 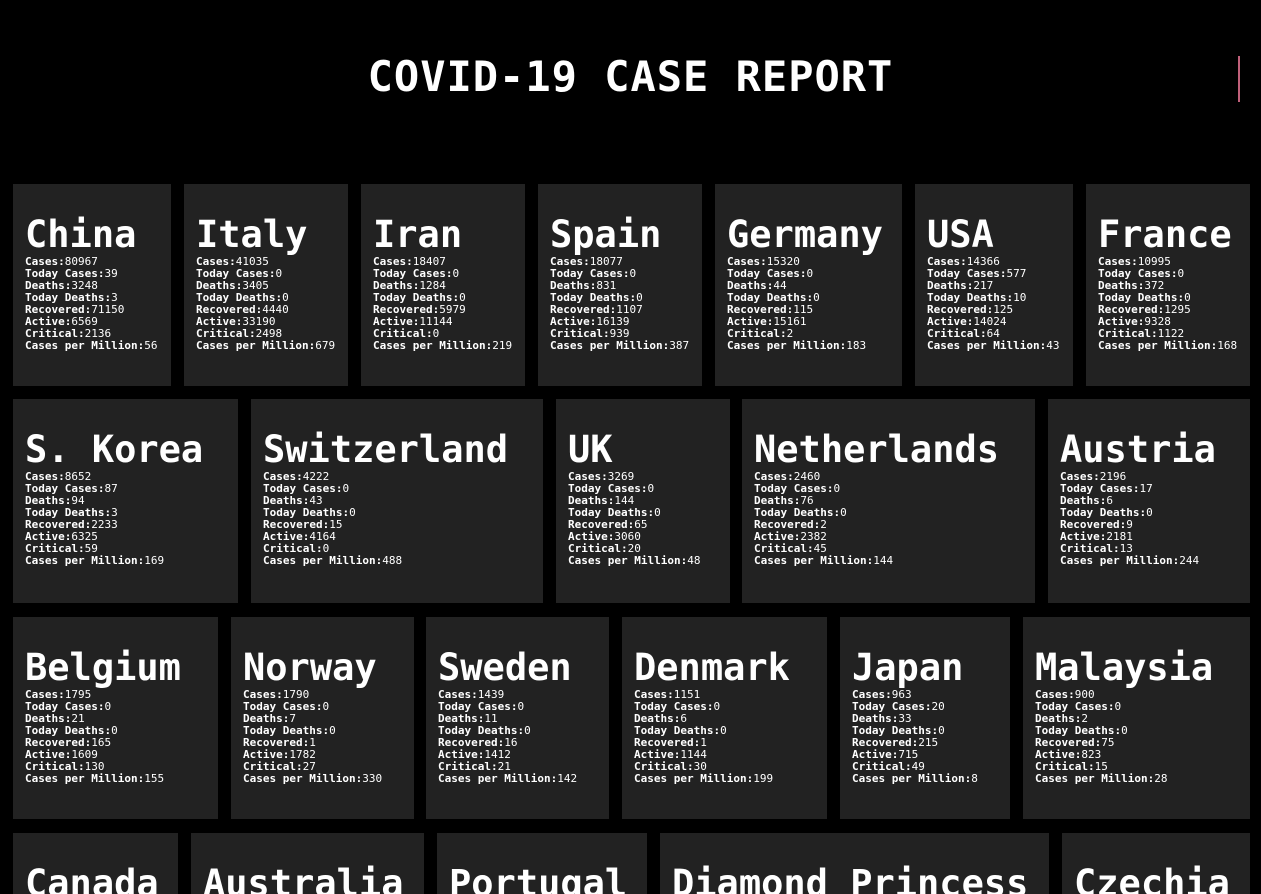 I want to click on stat-line: Critical:1122, so click(x=1174, y=334).